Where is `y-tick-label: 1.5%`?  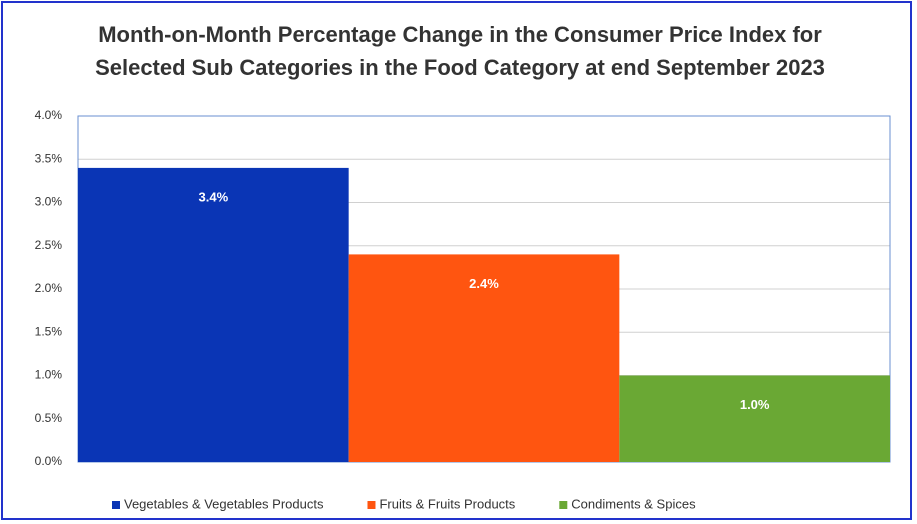
y-tick-label: 1.5% is located at coordinates (49, 331).